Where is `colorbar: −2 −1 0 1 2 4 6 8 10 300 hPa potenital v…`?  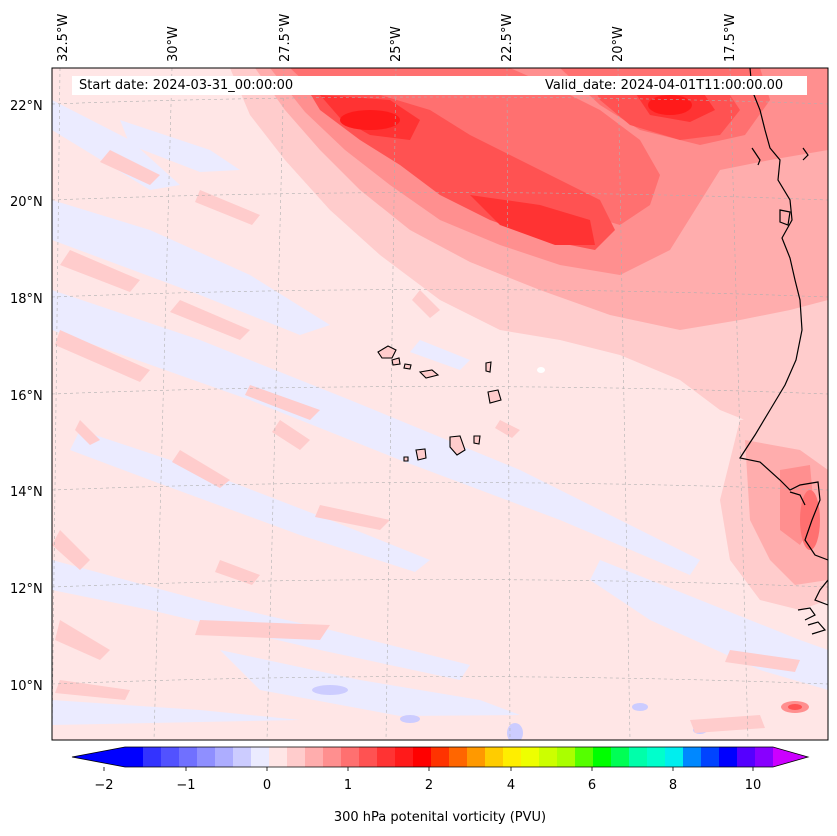
colorbar: −2 −1 0 1 2 4 6 8 10 300 hPa potenital v… is located at coordinates (440, 785).